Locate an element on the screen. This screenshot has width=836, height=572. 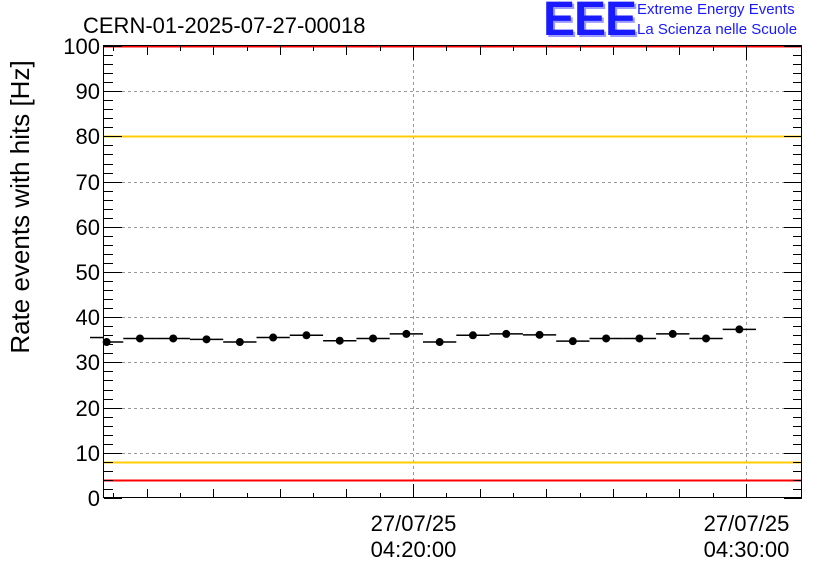
y-axis-label: Rate events with hits [Hz] is located at coordinates (20, 206).